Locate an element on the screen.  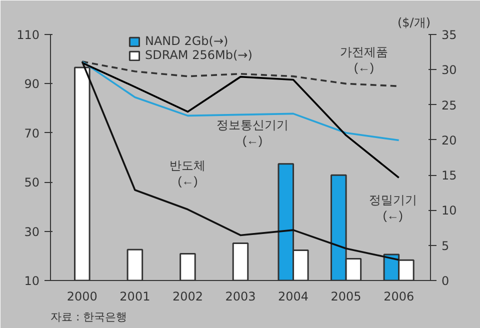
x-tick-label: 2002 is located at coordinates (187, 297).